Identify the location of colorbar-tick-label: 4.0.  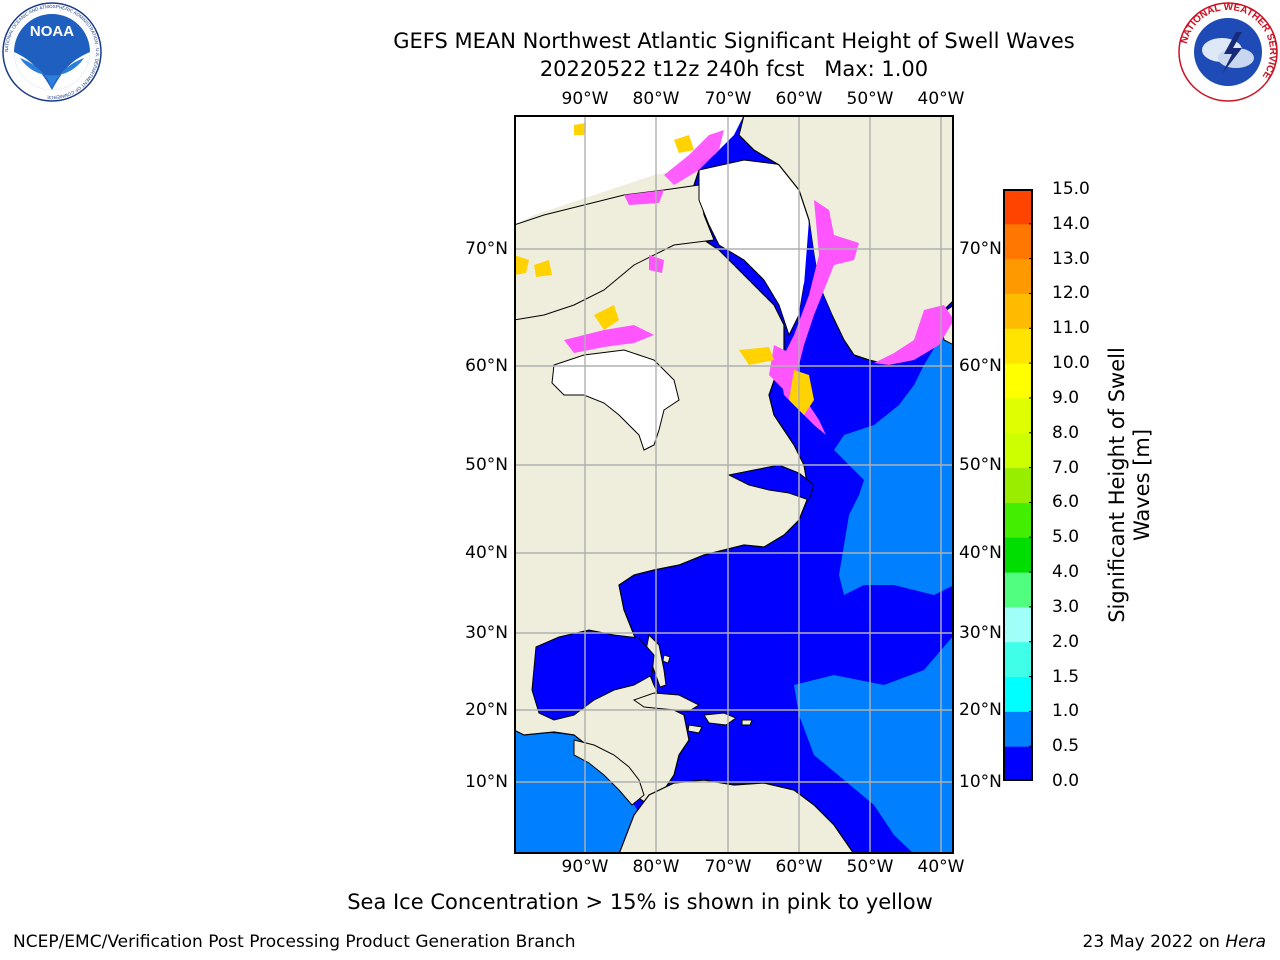
(1066, 572).